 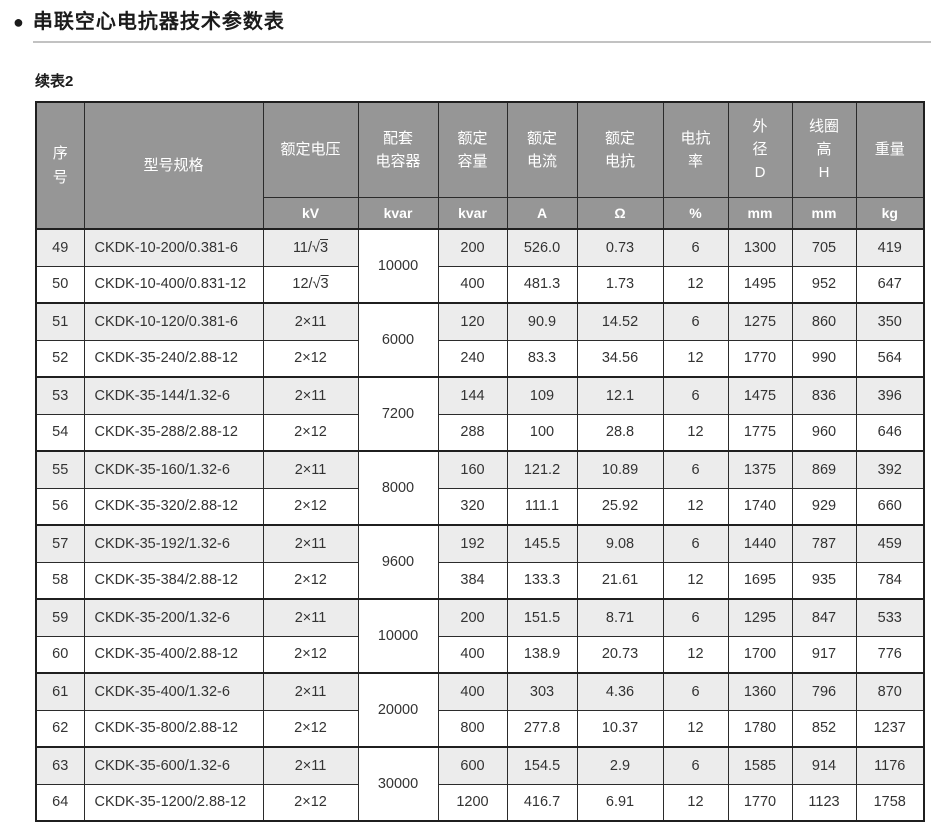 What do you see at coordinates (472, 161) in the screenshot?
I see `header-line: 容量` at bounding box center [472, 161].